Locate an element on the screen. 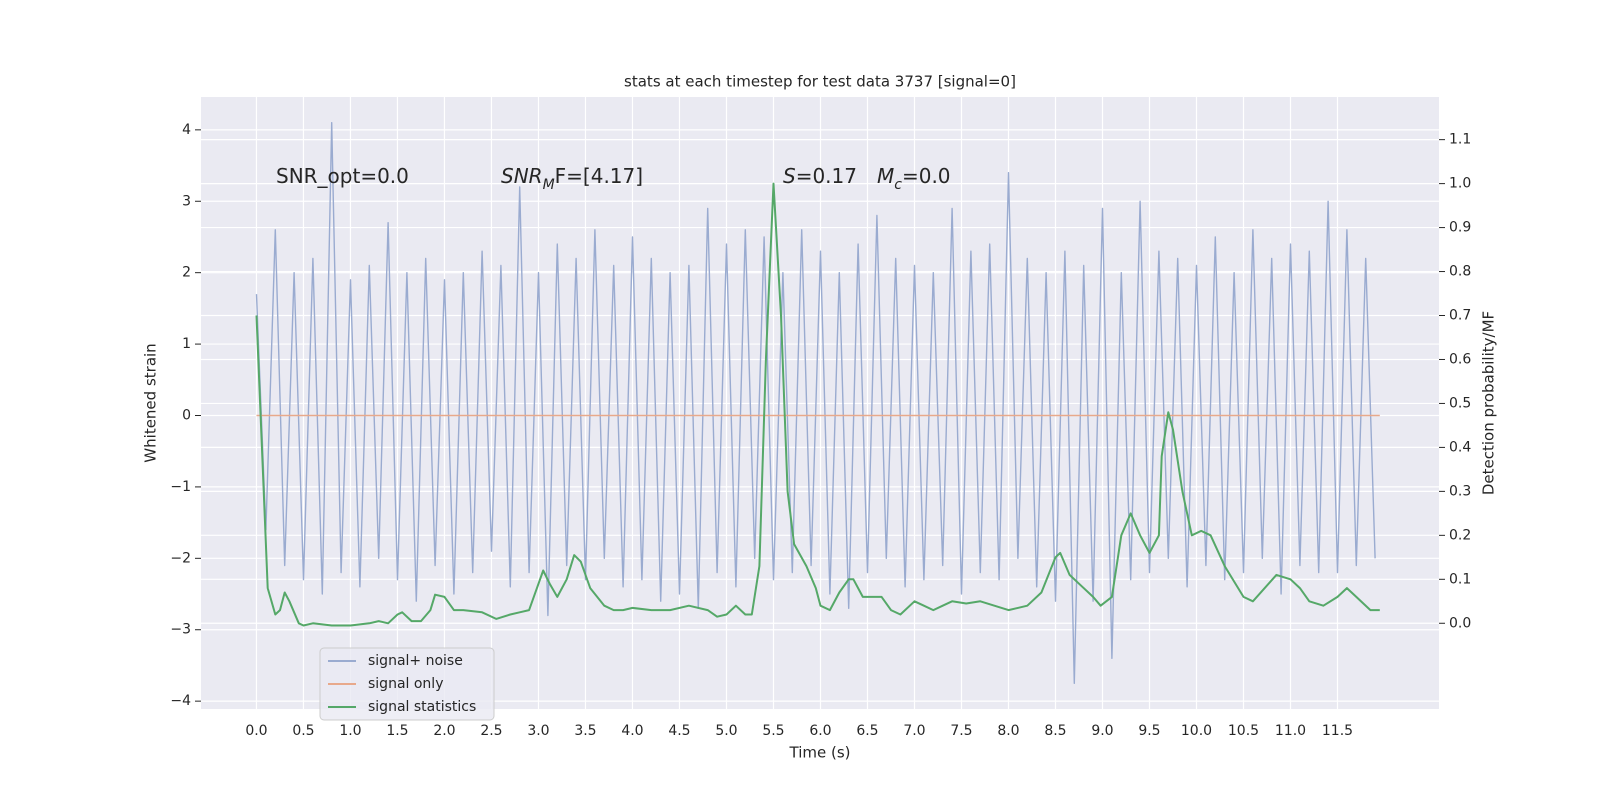 The width and height of the screenshot is (1600, 804). annotation: SNRMF=[4.17] is located at coordinates (572, 179).